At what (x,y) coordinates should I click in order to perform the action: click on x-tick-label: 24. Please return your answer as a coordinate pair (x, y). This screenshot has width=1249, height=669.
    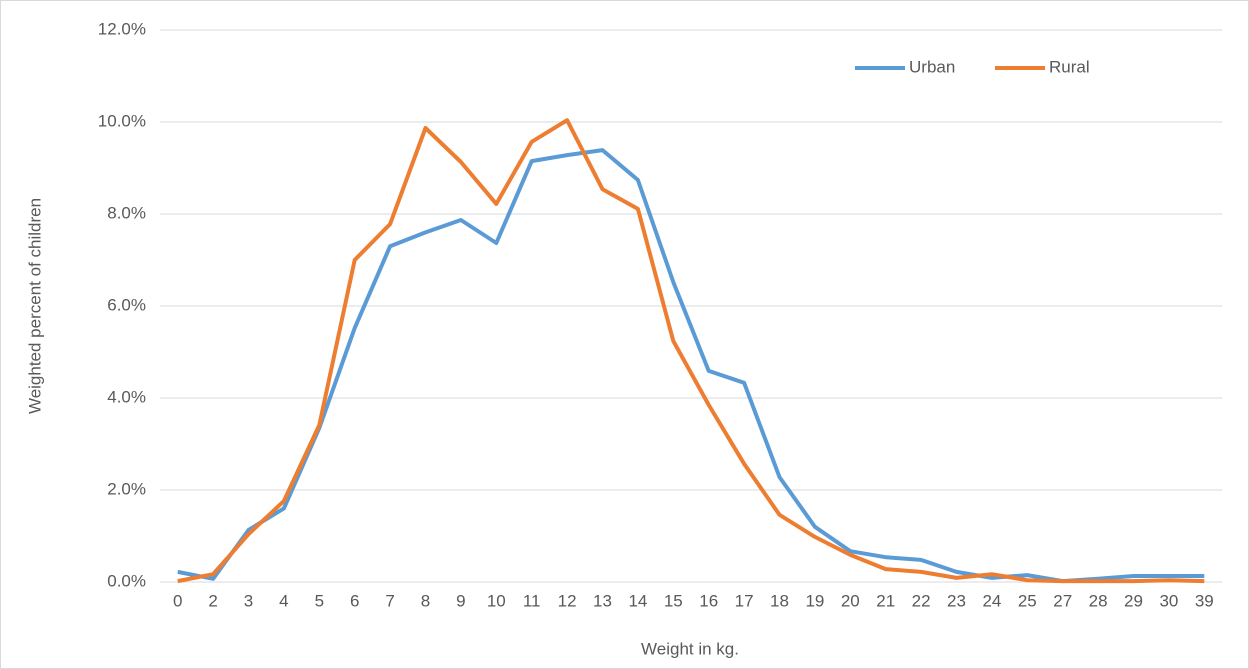
    Looking at the image, I should click on (991, 600).